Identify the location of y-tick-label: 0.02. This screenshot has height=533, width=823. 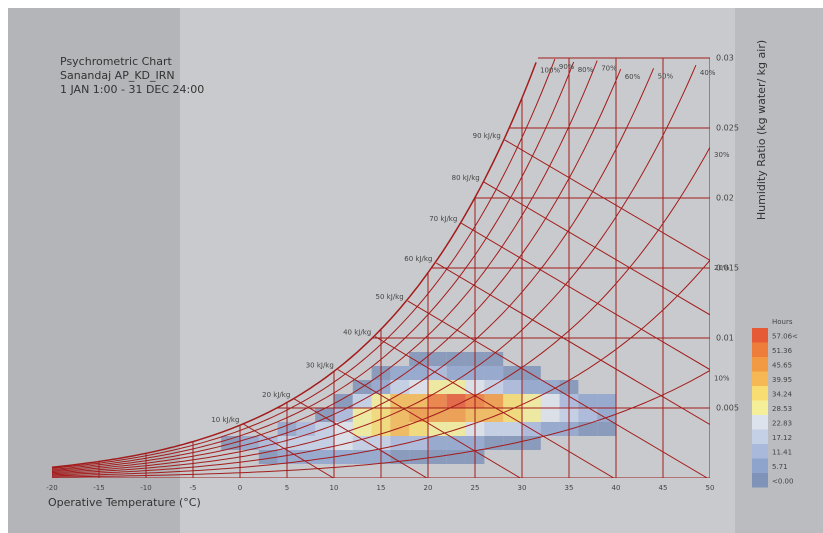
(725, 198).